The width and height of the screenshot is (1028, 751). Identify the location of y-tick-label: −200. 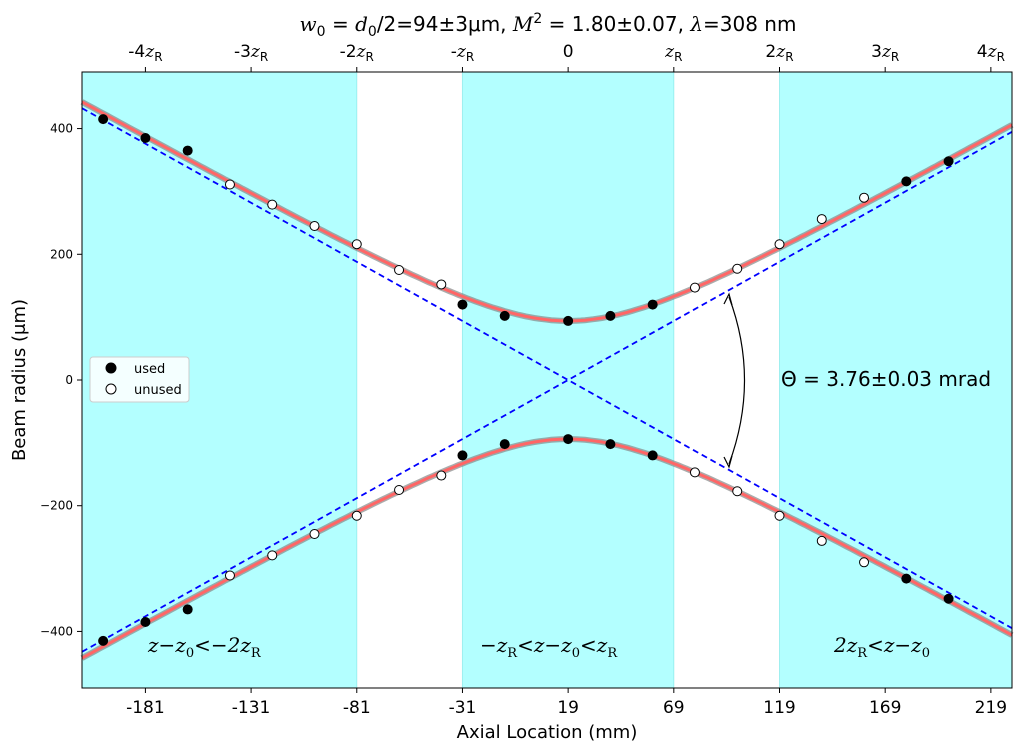
(56, 506).